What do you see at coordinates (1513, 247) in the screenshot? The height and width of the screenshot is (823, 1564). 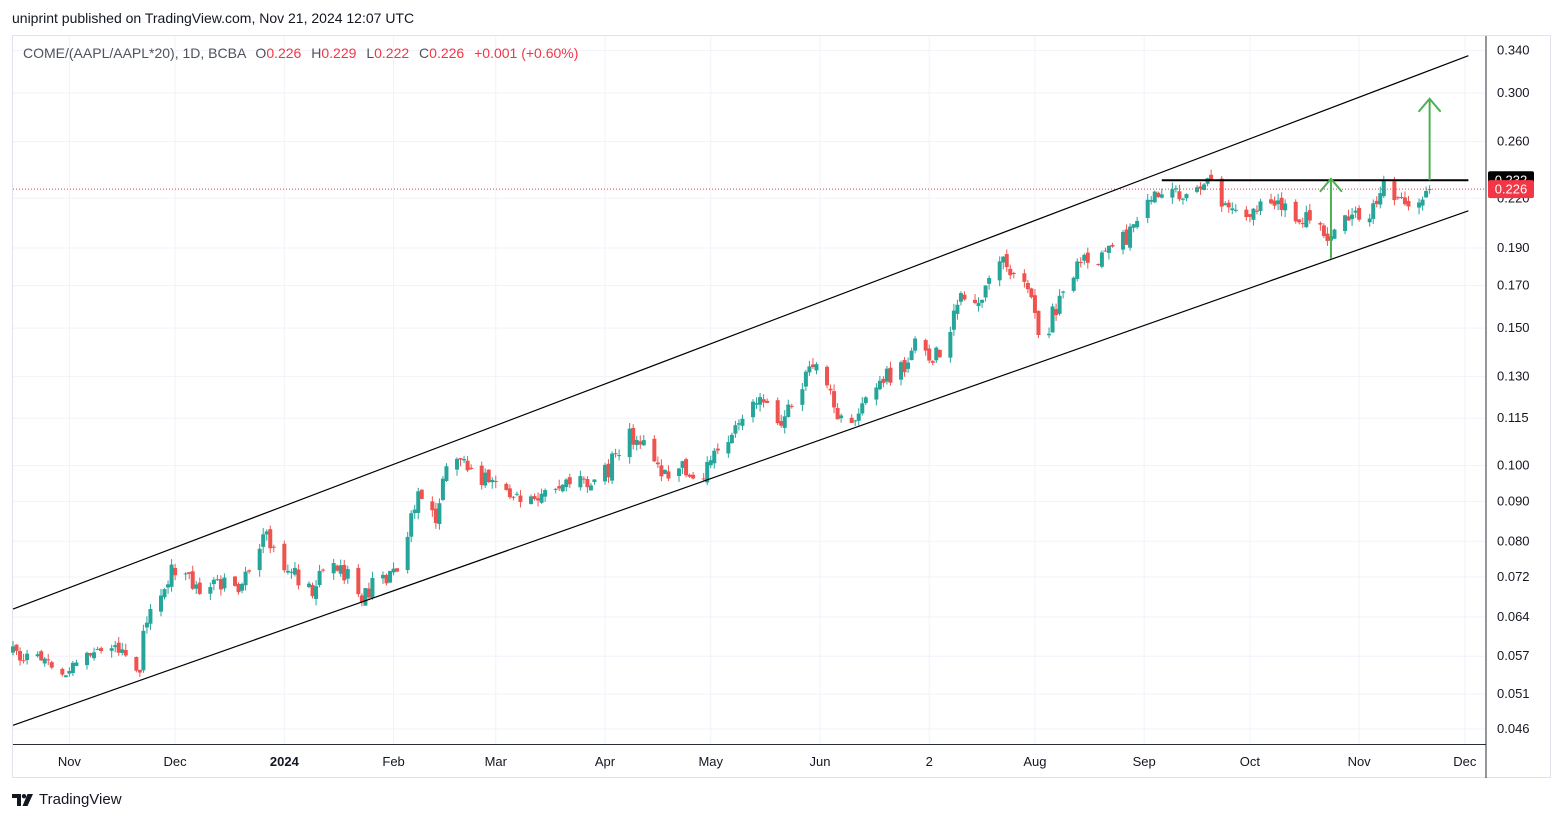 I see `y-tick-label: 0.190` at bounding box center [1513, 247].